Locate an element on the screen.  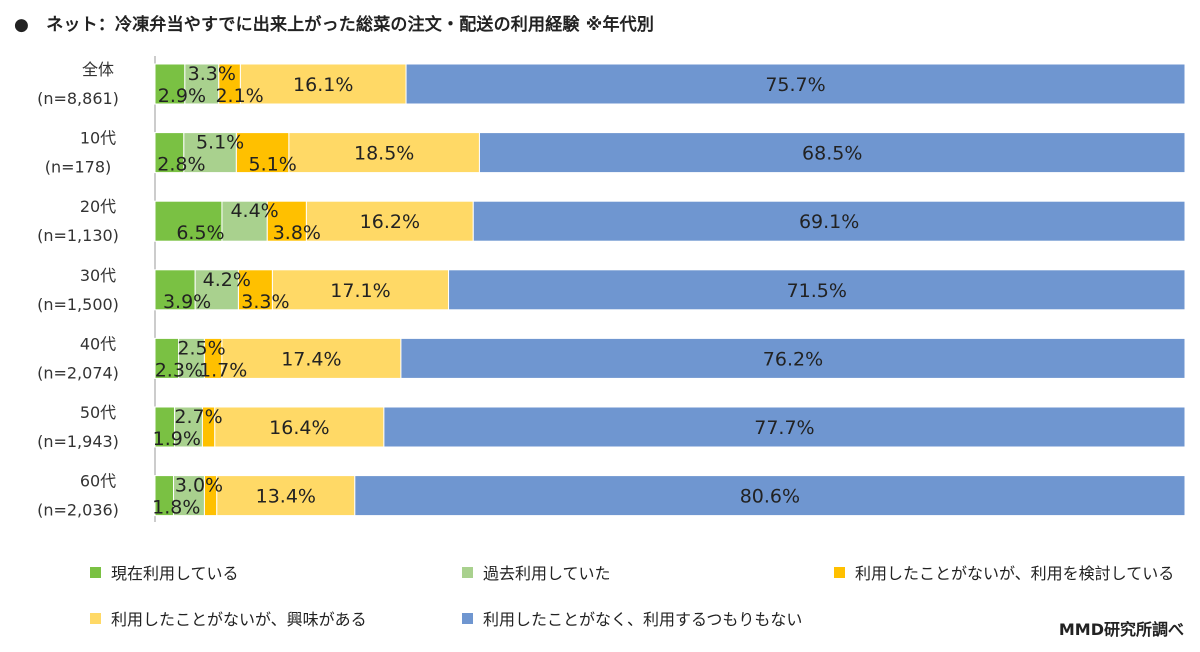
data-label-past: 3.0% is located at coordinates (199, 486).